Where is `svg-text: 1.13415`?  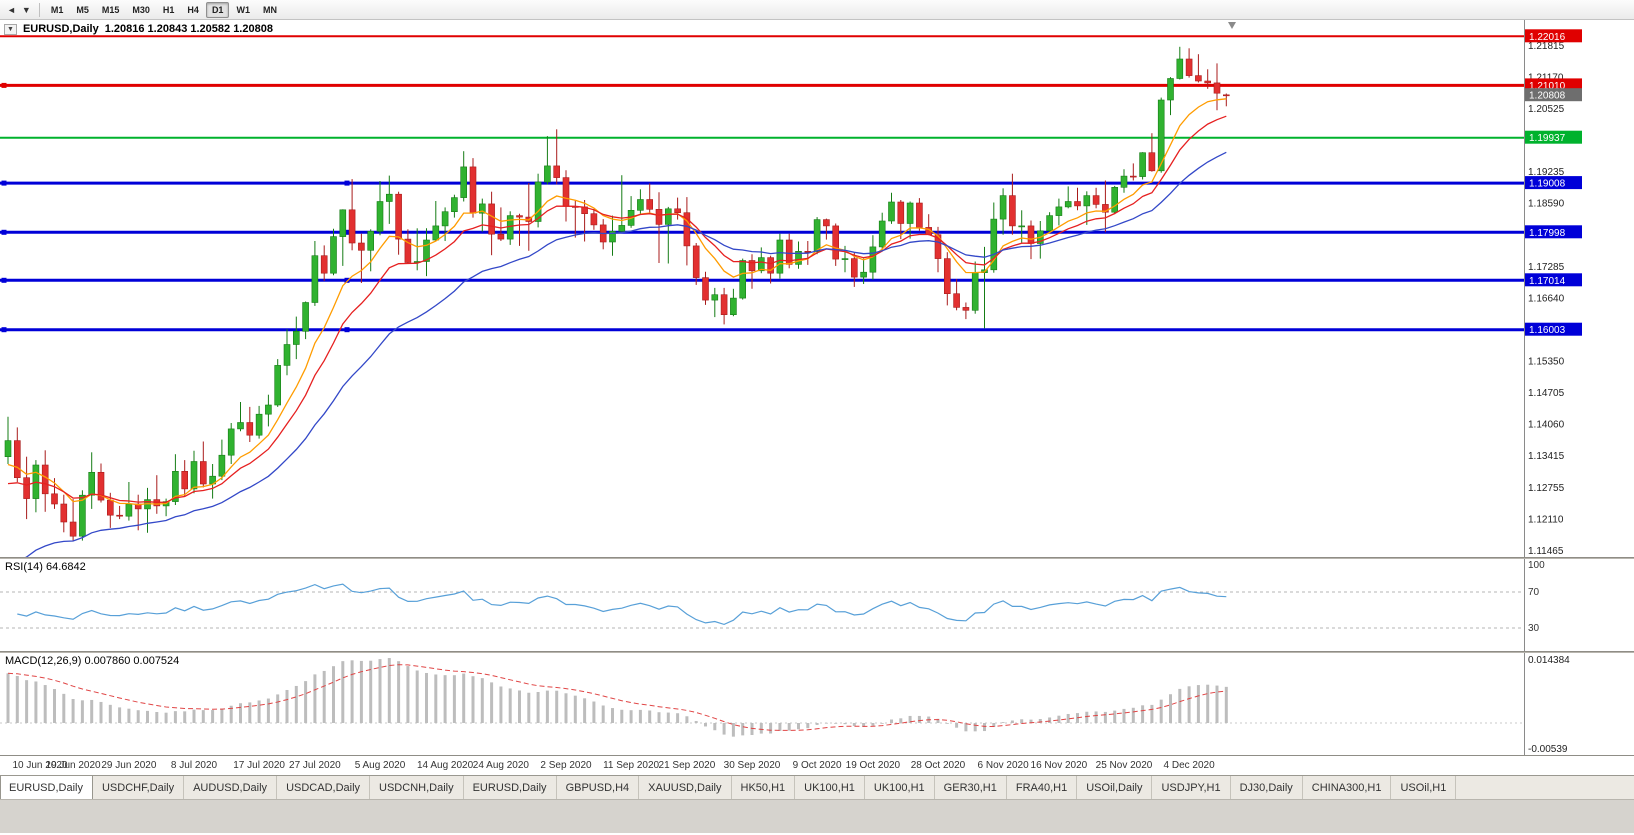
svg-text: 1.13415 is located at coordinates (1546, 456).